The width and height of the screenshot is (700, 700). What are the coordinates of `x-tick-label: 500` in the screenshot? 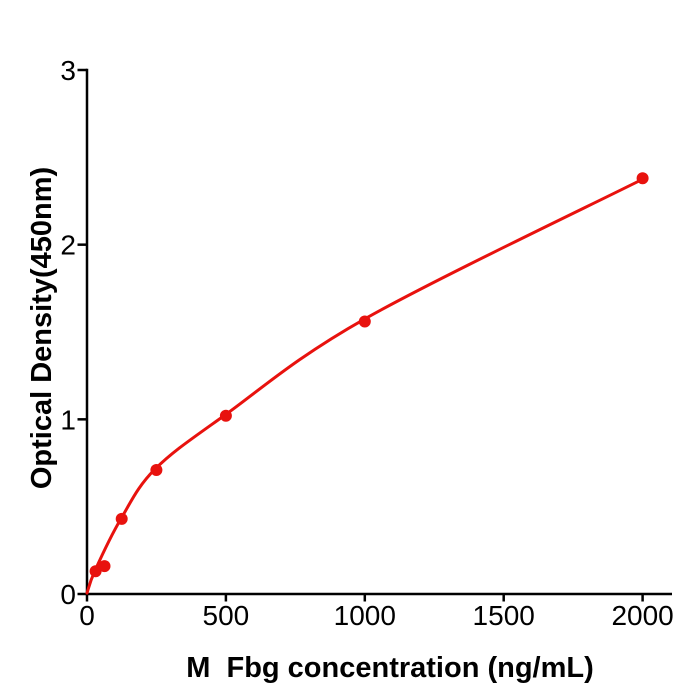 It's located at (226, 615).